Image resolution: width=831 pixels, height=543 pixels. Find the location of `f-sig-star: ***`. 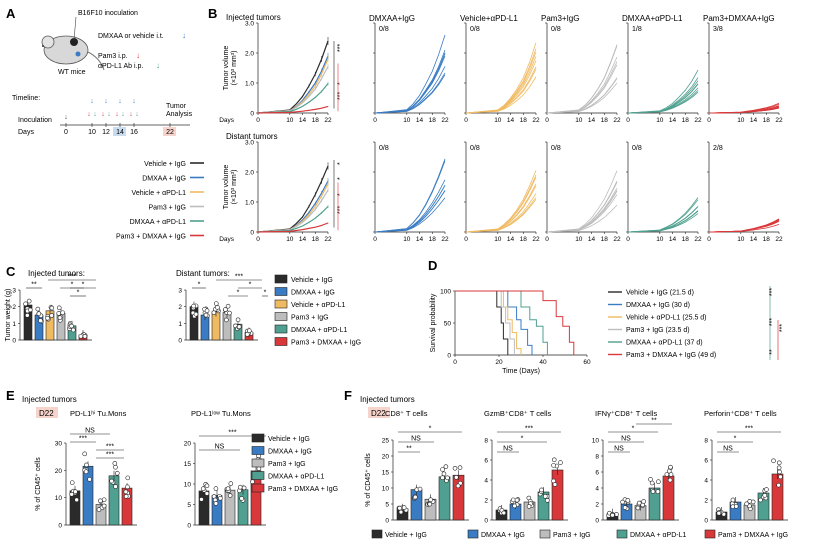

f-sig-star: *** is located at coordinates (529, 429).